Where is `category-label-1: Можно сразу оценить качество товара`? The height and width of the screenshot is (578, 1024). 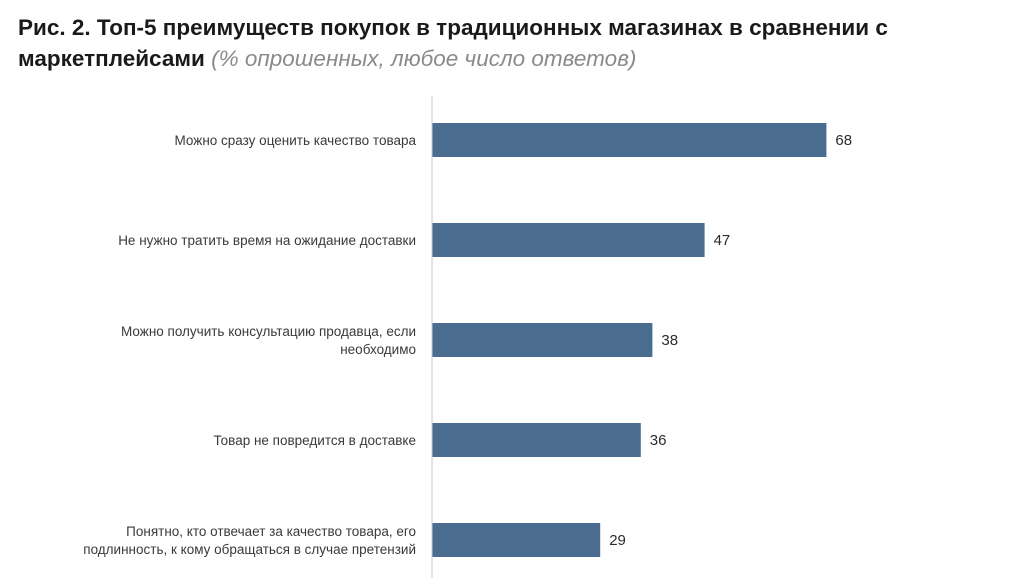 category-label-1: Можно сразу оценить качество товара is located at coordinates (296, 140).